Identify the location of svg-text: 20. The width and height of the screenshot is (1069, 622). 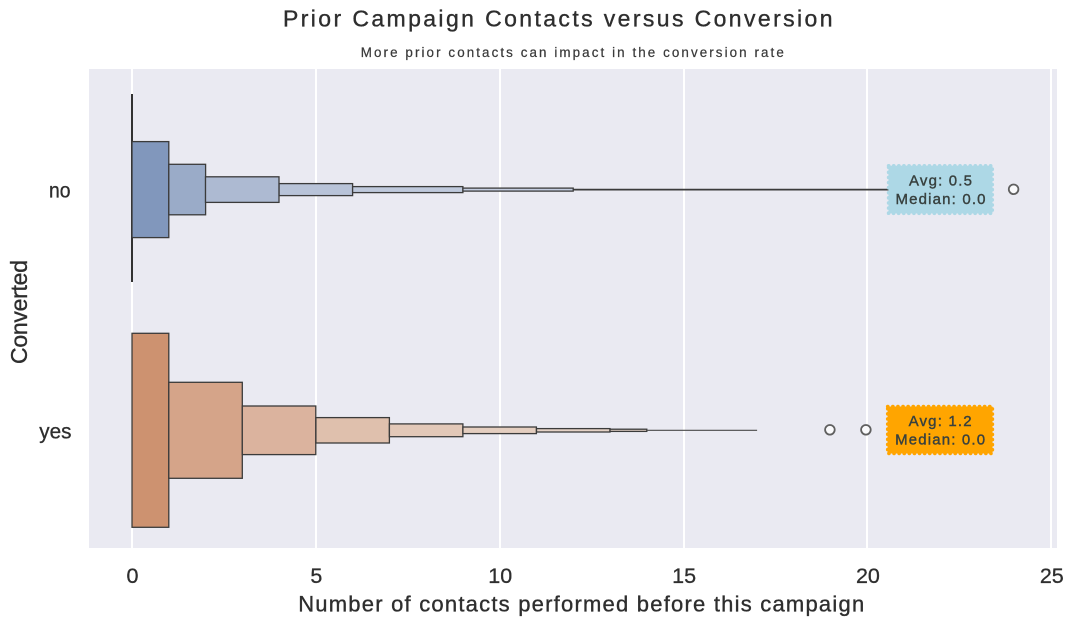
(868, 576).